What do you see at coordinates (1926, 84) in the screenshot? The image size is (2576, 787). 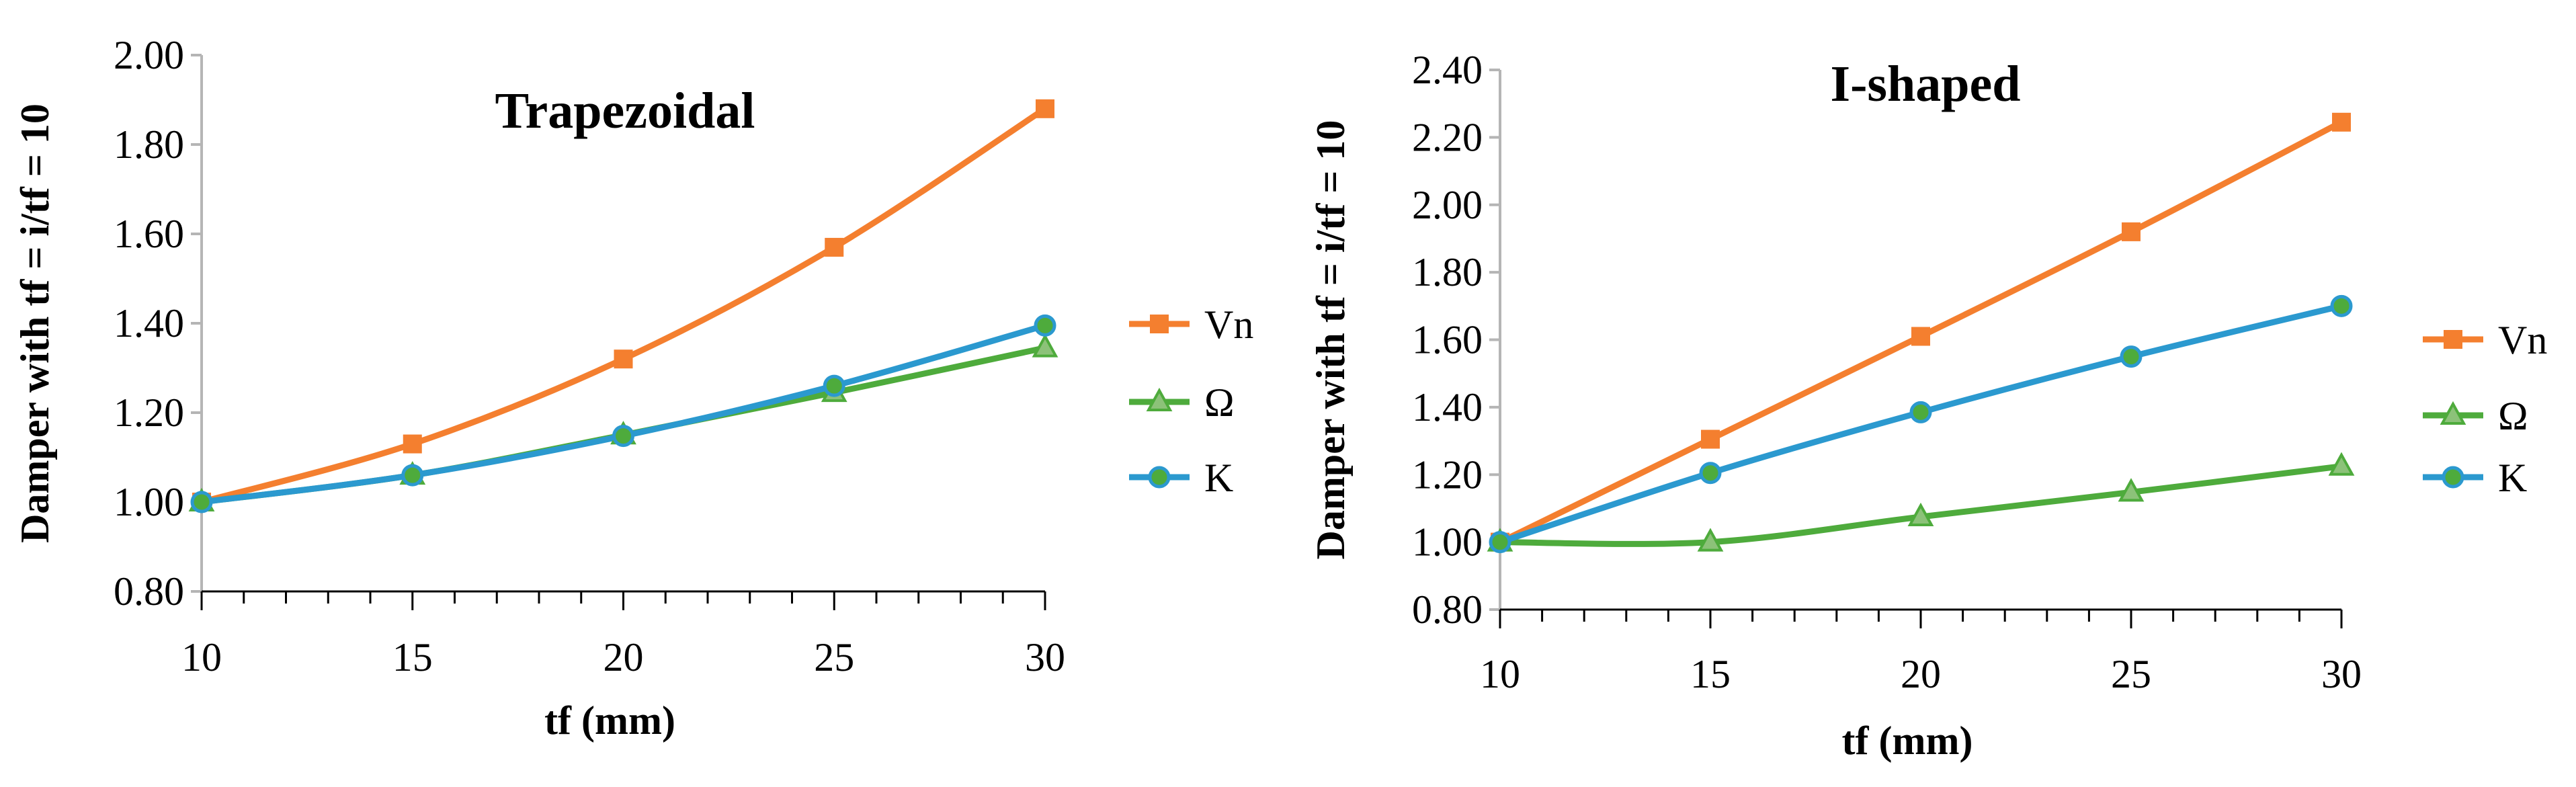 I see `chart-title: I-shaped` at bounding box center [1926, 84].